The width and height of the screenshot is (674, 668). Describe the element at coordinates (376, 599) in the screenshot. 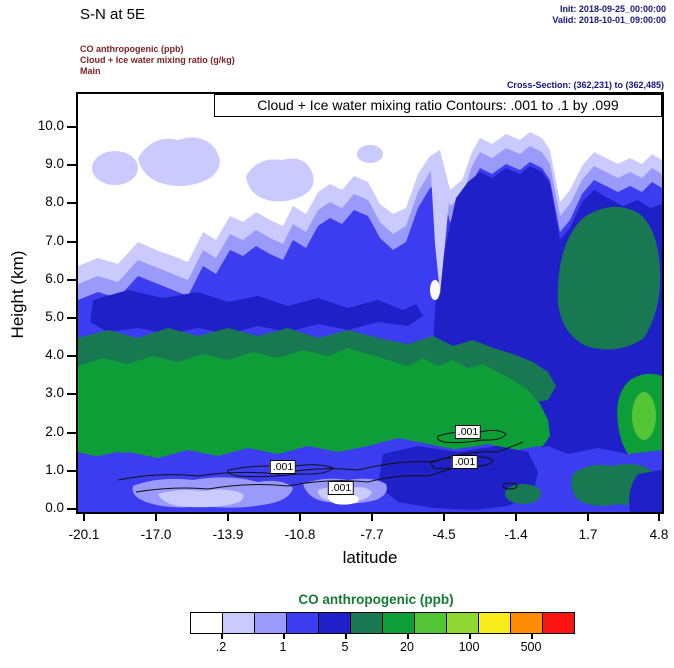

I see `colorbar-title: CO anthropogenic (ppb)` at that location.